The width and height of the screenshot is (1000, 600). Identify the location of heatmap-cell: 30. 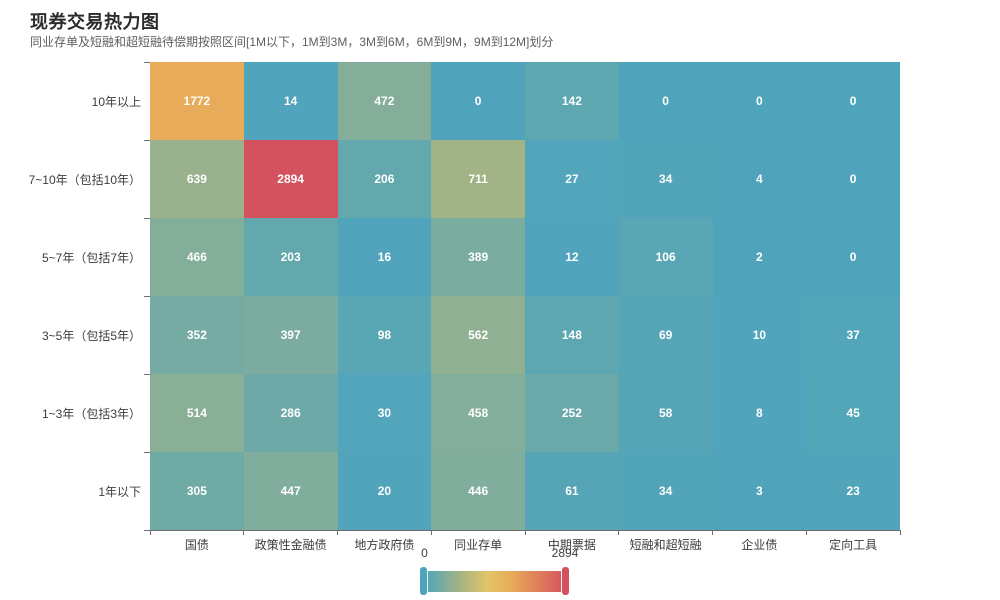
(384, 413).